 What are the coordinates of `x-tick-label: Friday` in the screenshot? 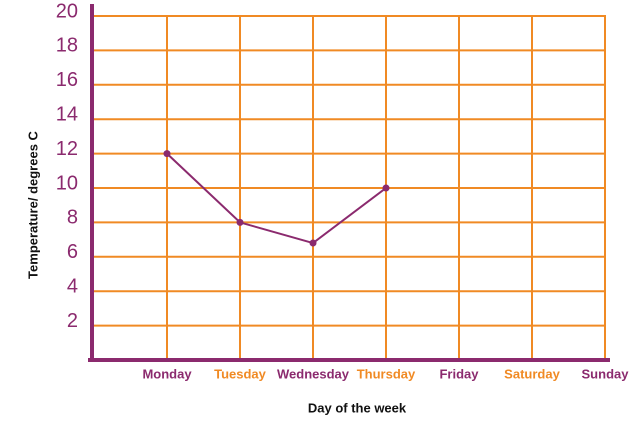 It's located at (459, 373).